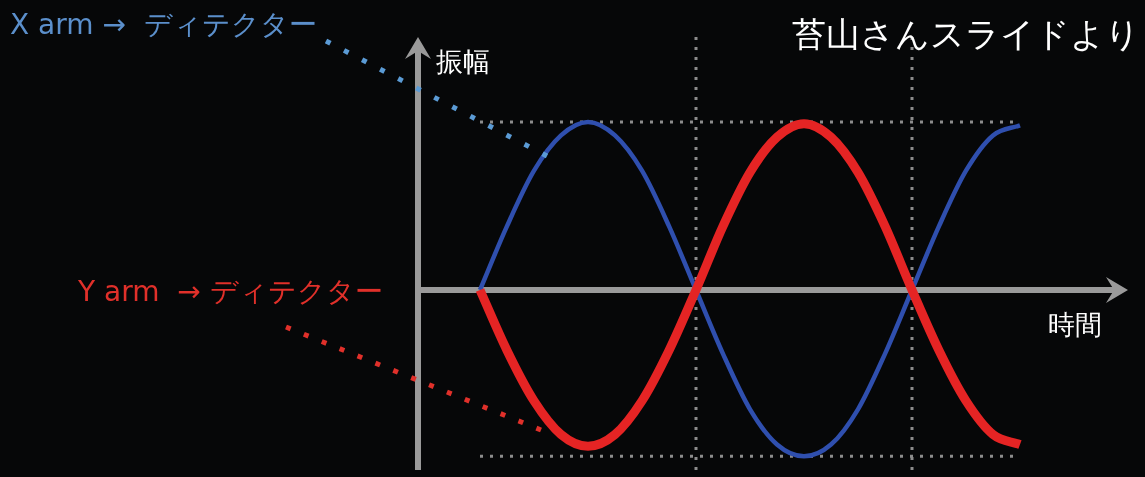 The height and width of the screenshot is (477, 1145). What do you see at coordinates (966, 34) in the screenshot?
I see `annotation: 苔山さんスライドより` at bounding box center [966, 34].